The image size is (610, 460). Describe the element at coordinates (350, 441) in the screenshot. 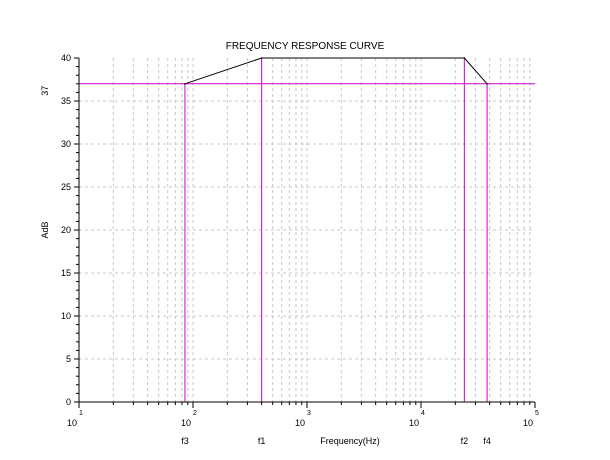

I see `x-axis-label: Frequency(Hz)` at that location.